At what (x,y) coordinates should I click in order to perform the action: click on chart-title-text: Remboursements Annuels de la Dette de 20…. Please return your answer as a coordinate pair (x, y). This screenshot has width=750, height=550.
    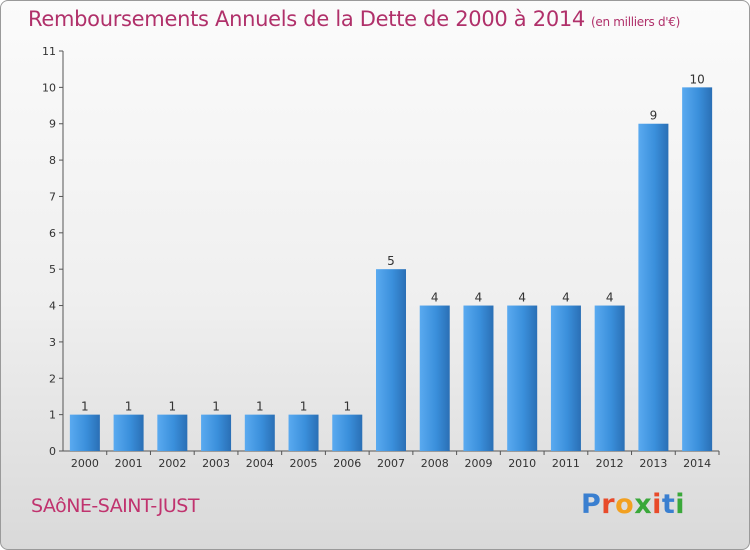
    Looking at the image, I should click on (306, 19).